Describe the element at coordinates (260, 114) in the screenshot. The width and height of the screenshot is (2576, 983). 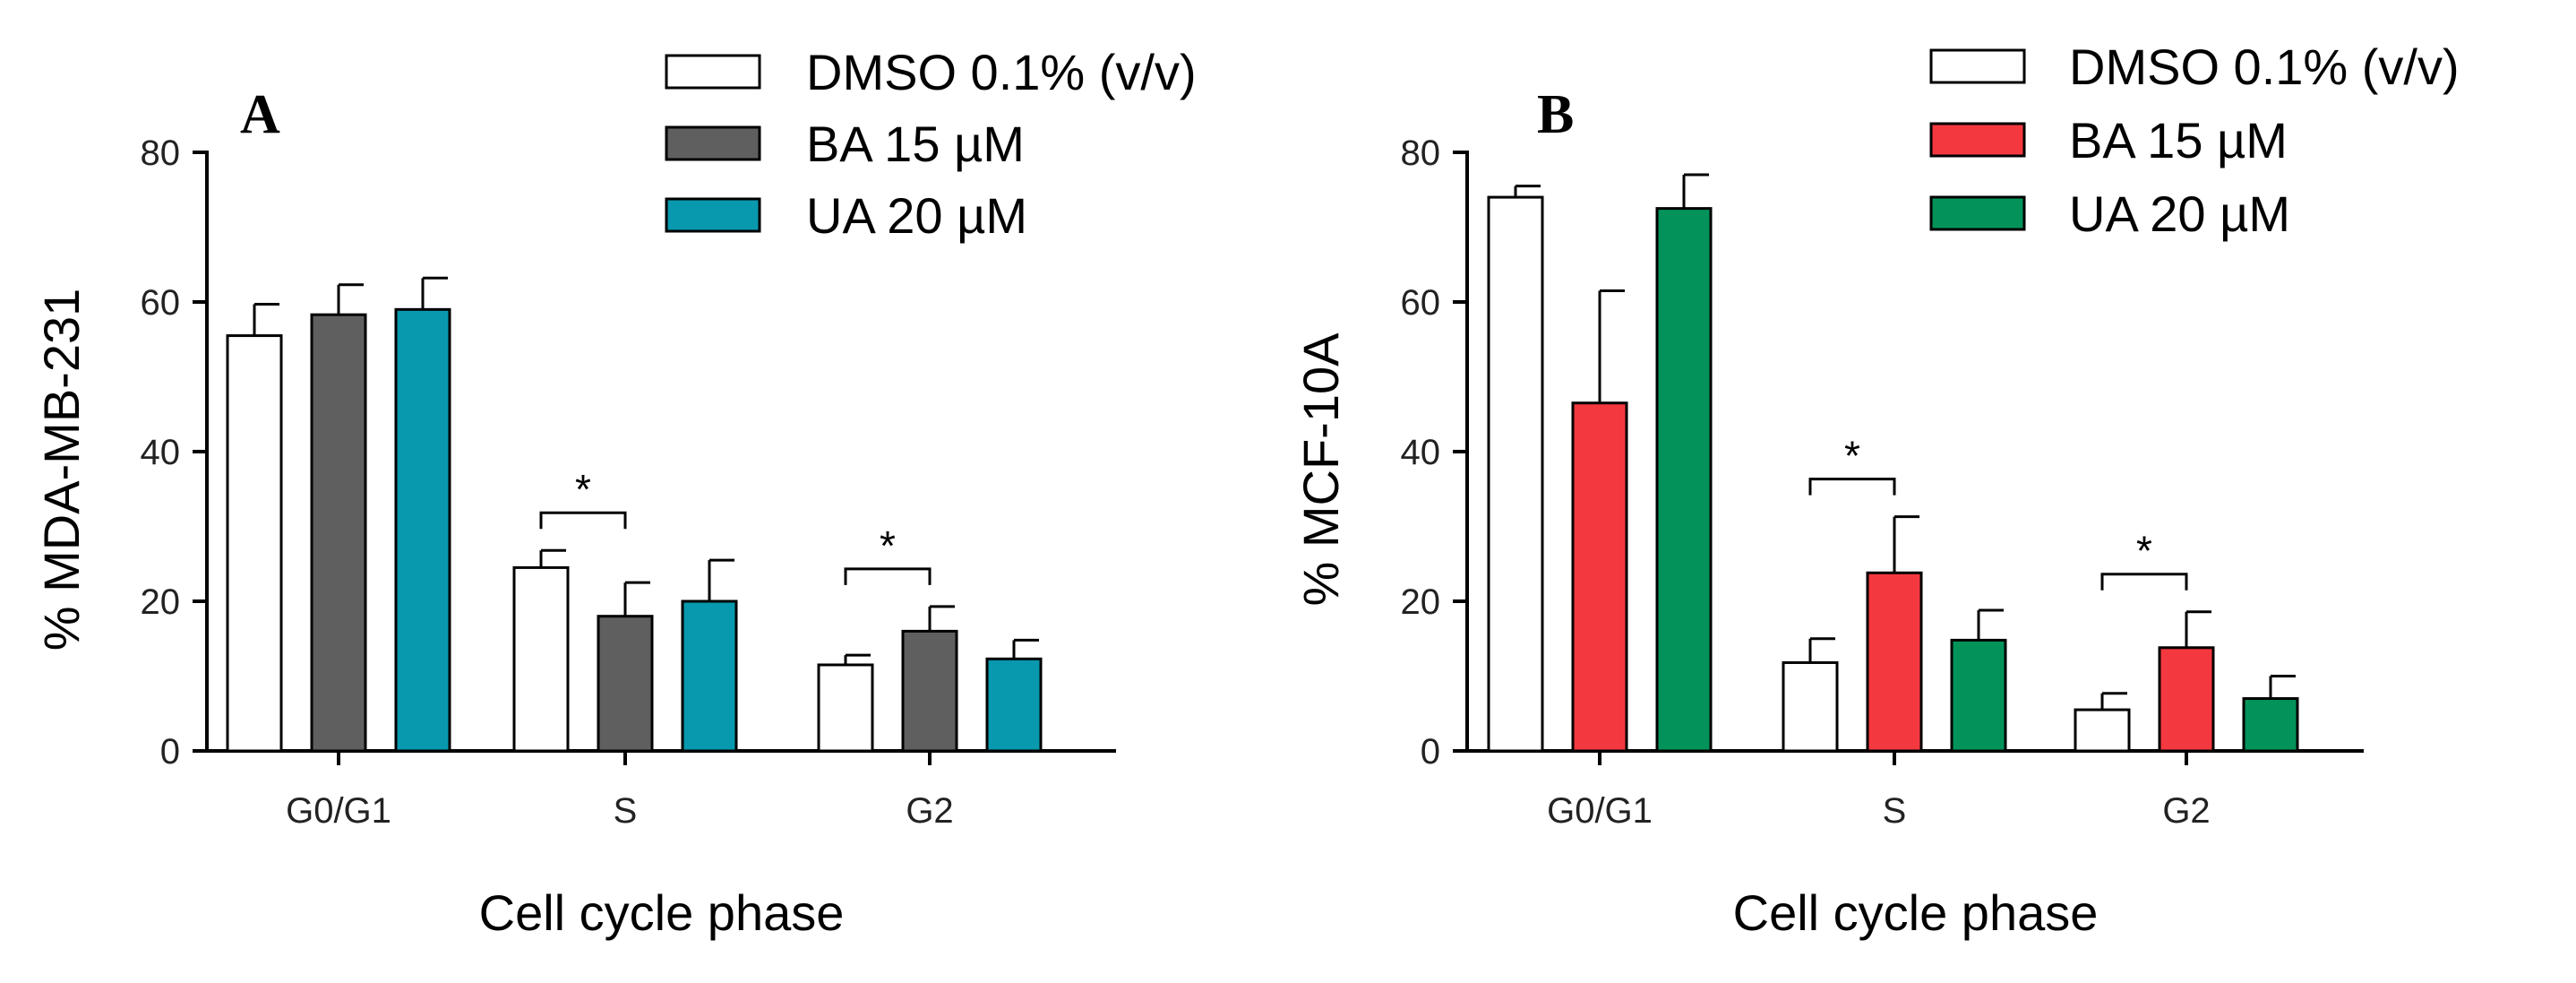
I see `panel-label: A` at that location.